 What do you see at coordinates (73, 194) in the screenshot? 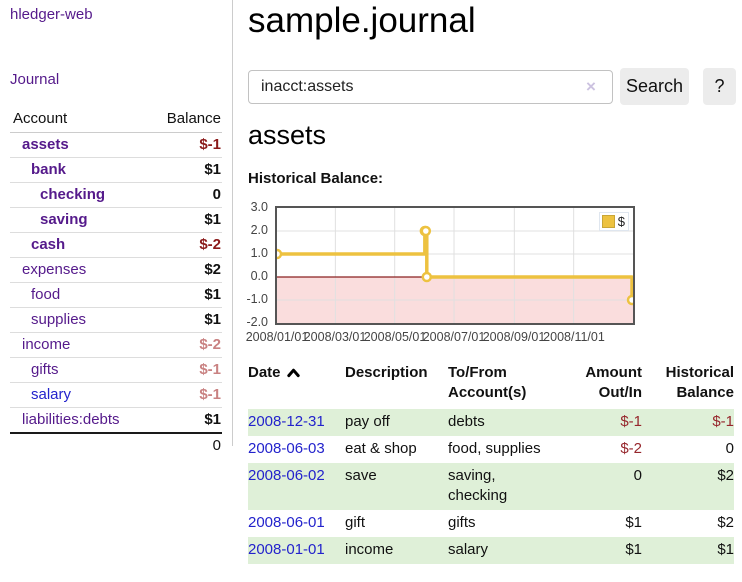
I see `account-link-checking: checking` at bounding box center [73, 194].